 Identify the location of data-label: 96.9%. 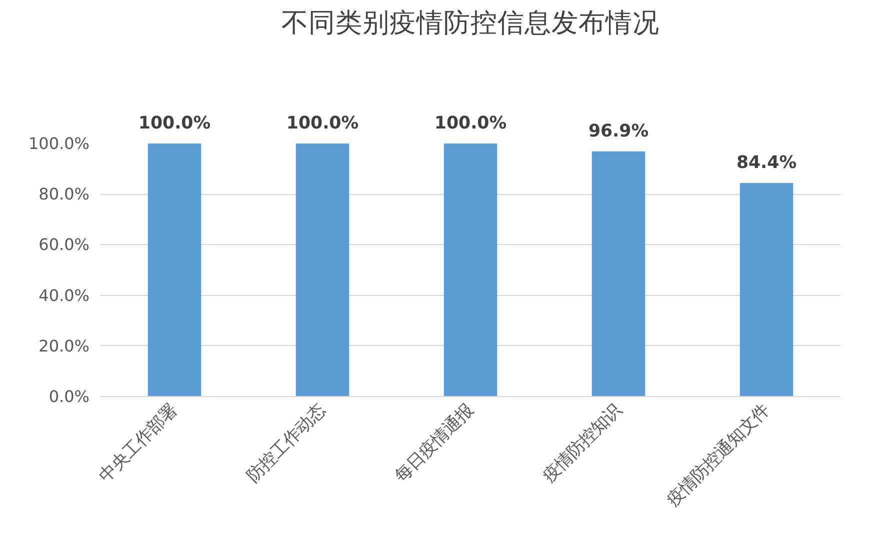
(618, 131).